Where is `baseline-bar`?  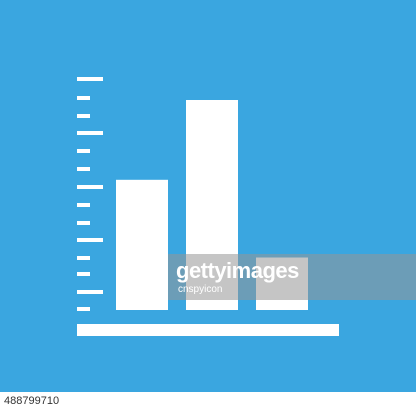 baseline-bar is located at coordinates (208, 330).